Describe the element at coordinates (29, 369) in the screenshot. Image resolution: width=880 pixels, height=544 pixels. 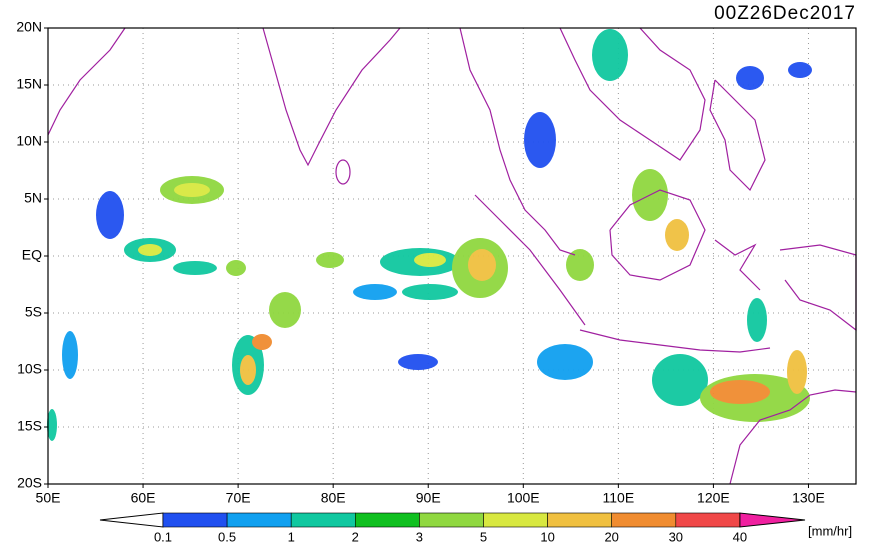
I see `lat-label: 10S` at that location.